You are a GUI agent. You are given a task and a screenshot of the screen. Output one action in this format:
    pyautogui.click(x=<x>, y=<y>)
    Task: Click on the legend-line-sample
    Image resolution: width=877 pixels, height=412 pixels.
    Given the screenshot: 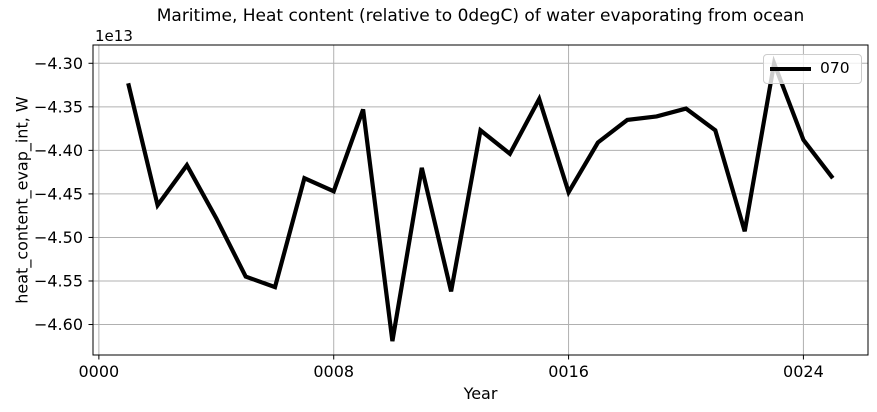 What is the action you would take?
    pyautogui.click(x=790, y=69)
    